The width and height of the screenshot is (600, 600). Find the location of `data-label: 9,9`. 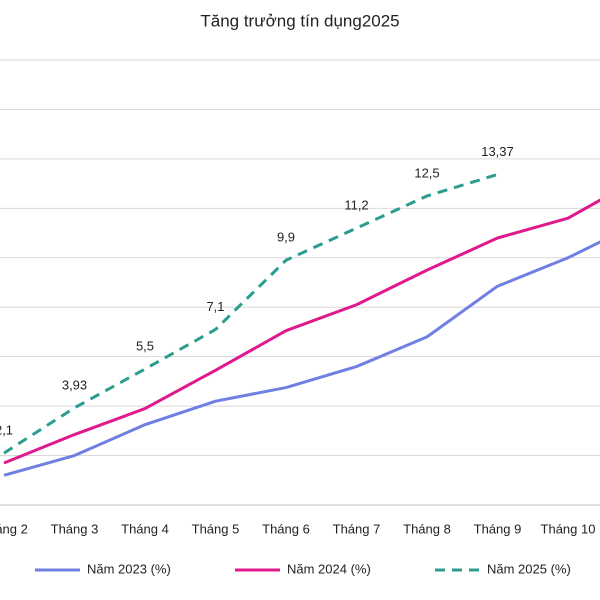

data-label: 9,9 is located at coordinates (286, 237).